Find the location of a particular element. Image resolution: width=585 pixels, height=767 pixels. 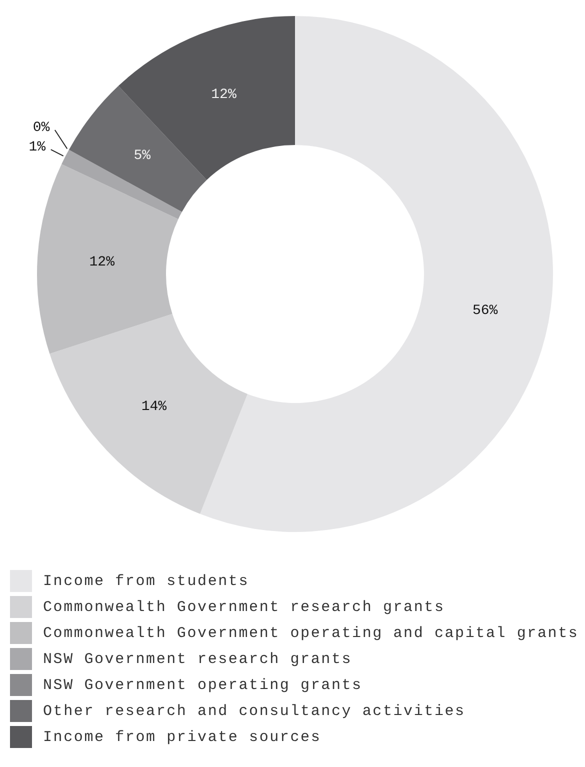

data-label: 1% is located at coordinates (37, 148).